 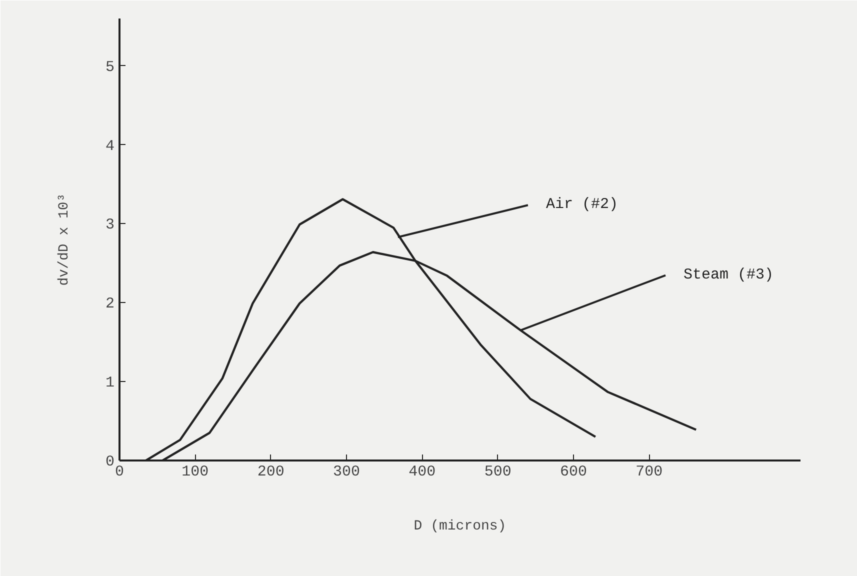 I want to click on x-tick-label: 600, so click(x=574, y=472).